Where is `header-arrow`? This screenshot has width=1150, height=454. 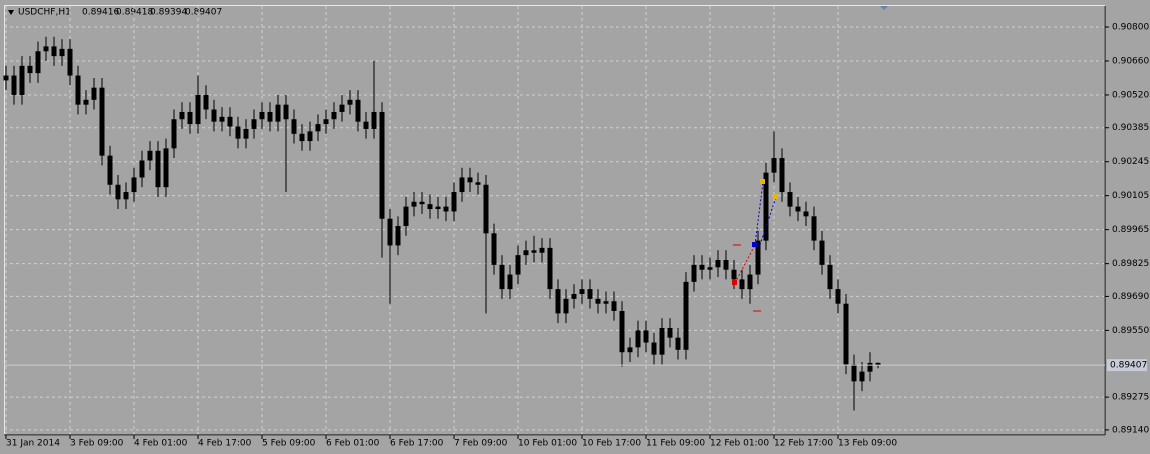 header-arrow is located at coordinates (11, 12).